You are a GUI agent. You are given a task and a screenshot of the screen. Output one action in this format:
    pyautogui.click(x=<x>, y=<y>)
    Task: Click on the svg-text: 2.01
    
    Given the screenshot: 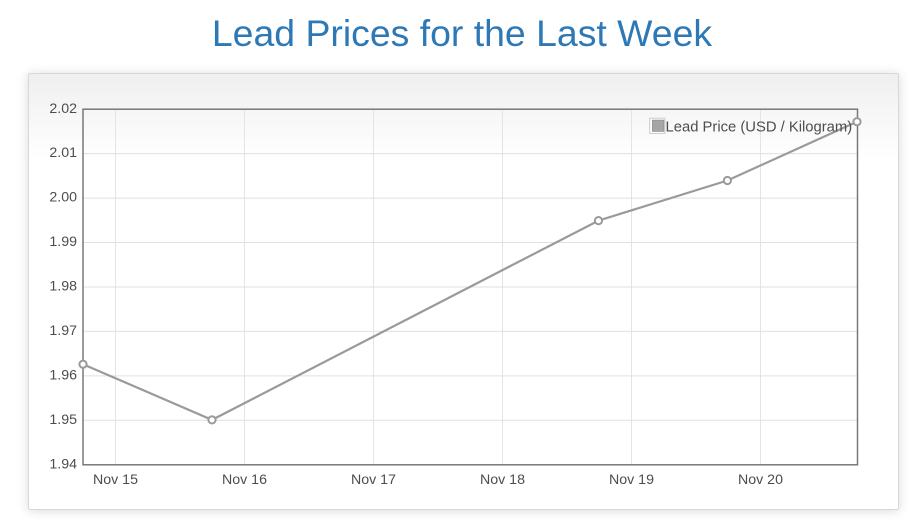 What is the action you would take?
    pyautogui.click(x=63, y=153)
    